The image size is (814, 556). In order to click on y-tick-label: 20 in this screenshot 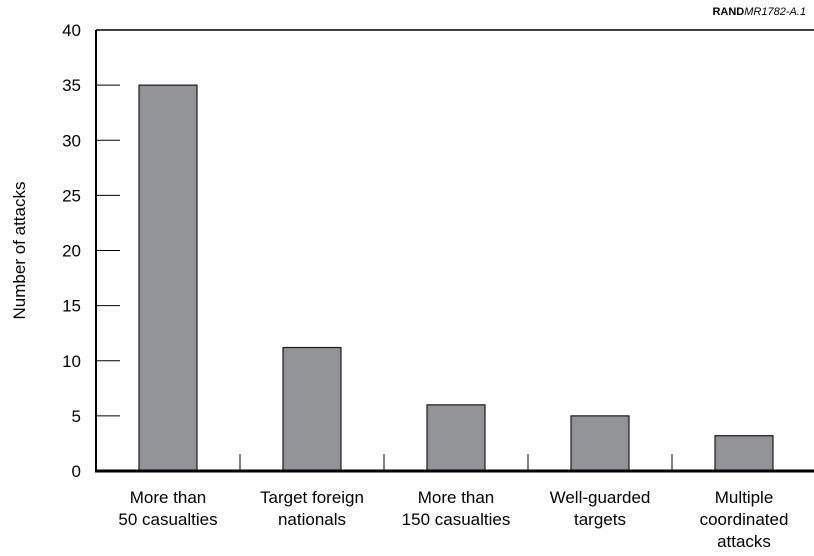, I will do `click(71, 251)`.